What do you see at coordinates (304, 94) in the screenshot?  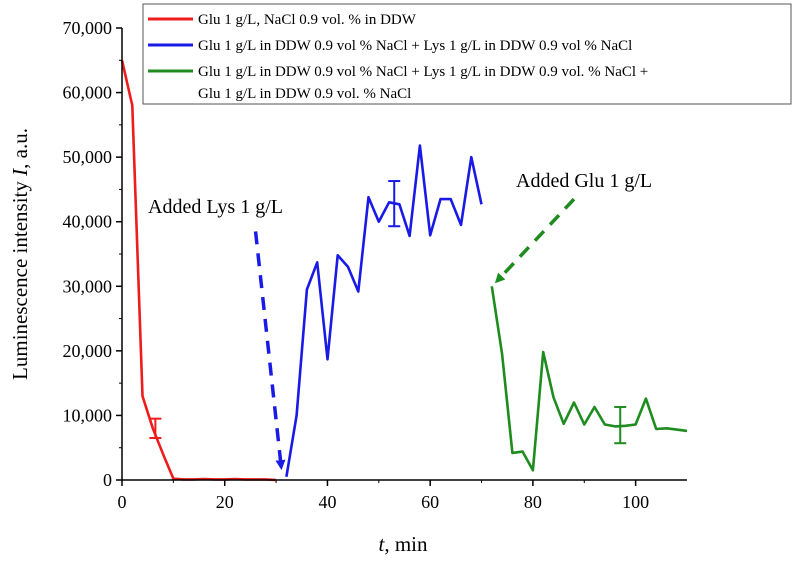 I see `legend-label: Glu 1 g/L in DDW 0.9 vol. % NaCl` at bounding box center [304, 94].